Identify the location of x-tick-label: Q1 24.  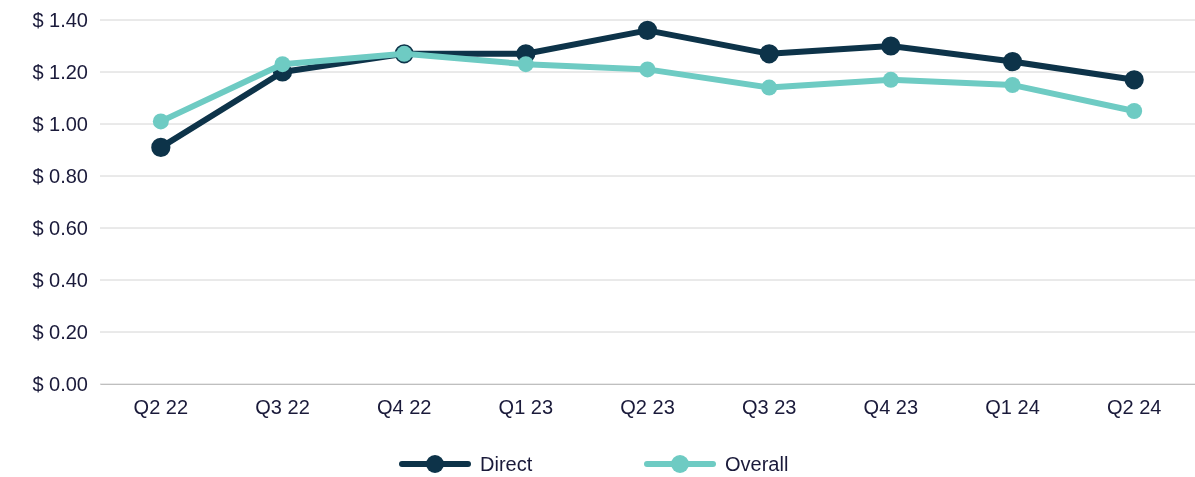
(1012, 407).